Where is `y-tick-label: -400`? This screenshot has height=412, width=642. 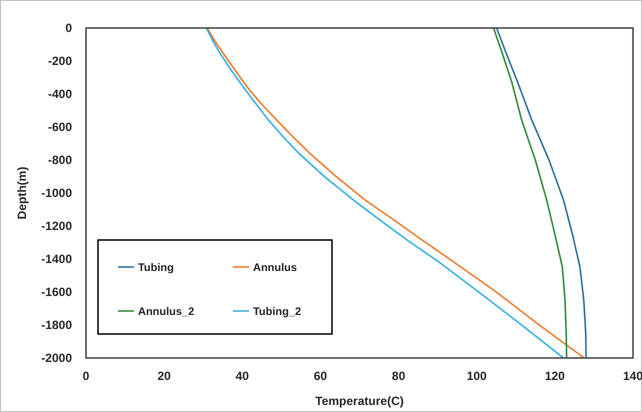 y-tick-label: -400 is located at coordinates (60, 94).